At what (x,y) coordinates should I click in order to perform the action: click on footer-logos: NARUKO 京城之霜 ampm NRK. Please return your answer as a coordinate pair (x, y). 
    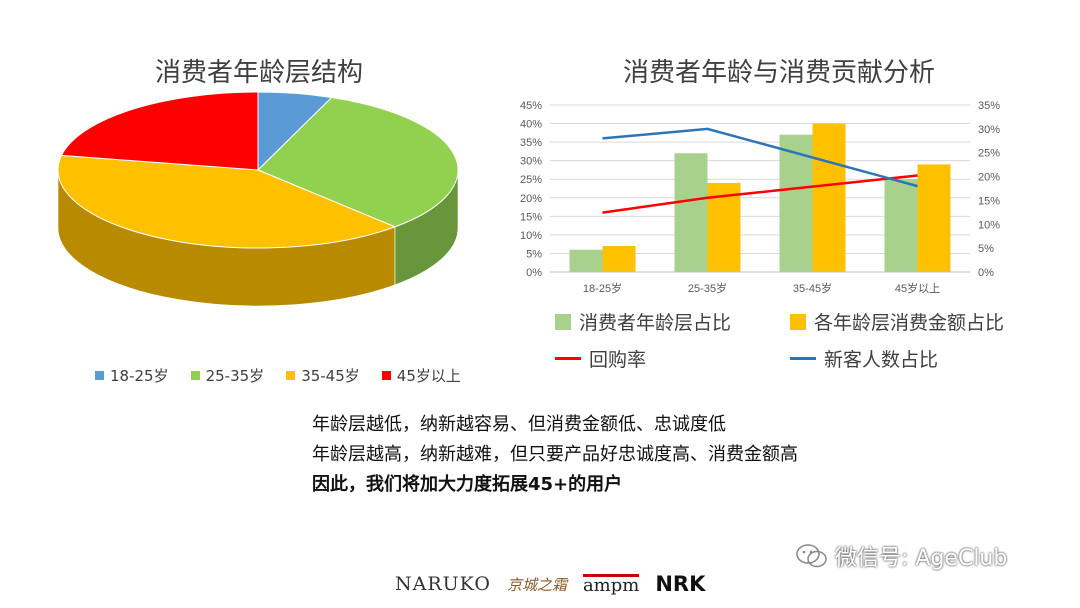
    Looking at the image, I should click on (550, 584).